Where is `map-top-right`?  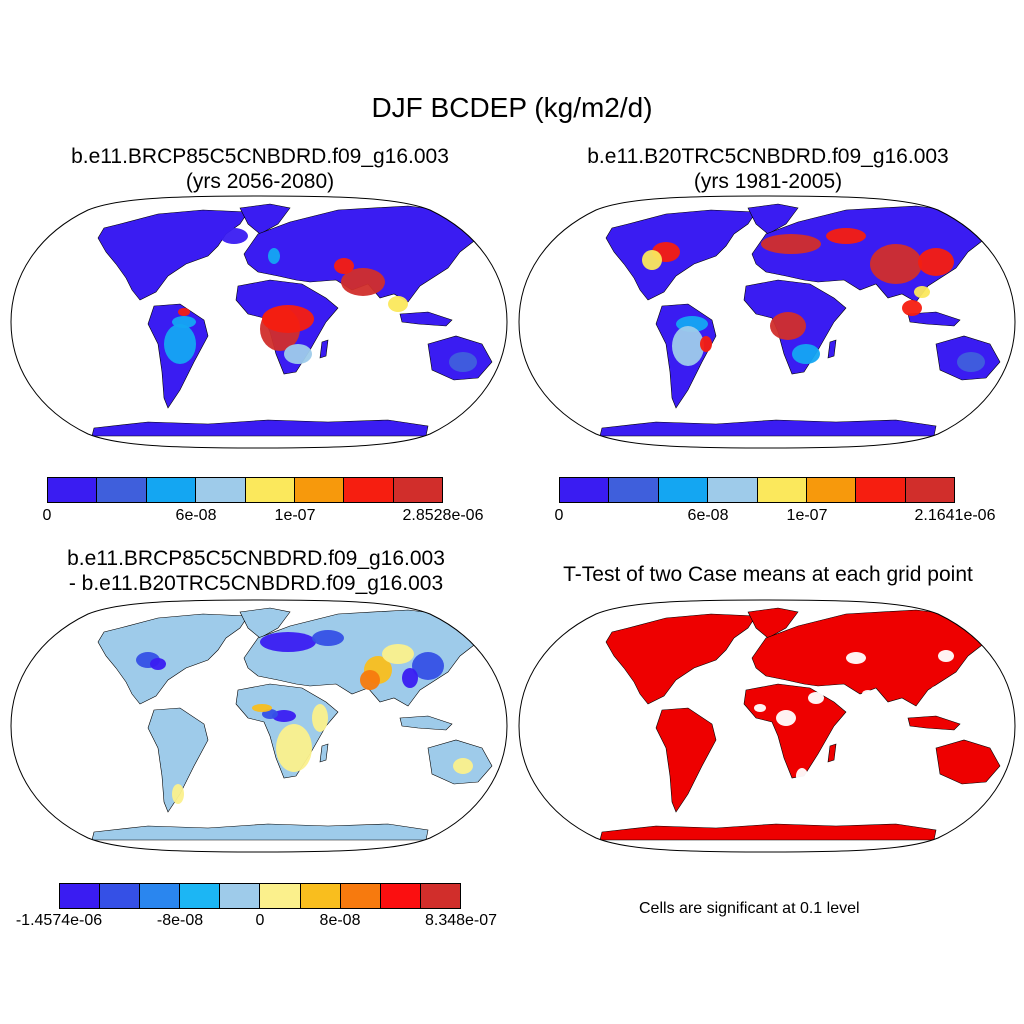 map-top-right is located at coordinates (767, 322).